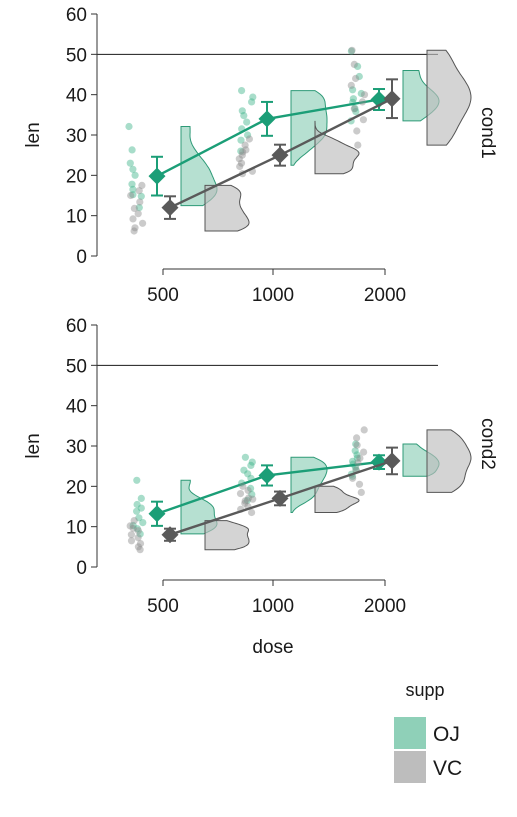 The width and height of the screenshot is (517, 817). What do you see at coordinates (33, 445) in the screenshot?
I see `y-axis-title: len` at bounding box center [33, 445].